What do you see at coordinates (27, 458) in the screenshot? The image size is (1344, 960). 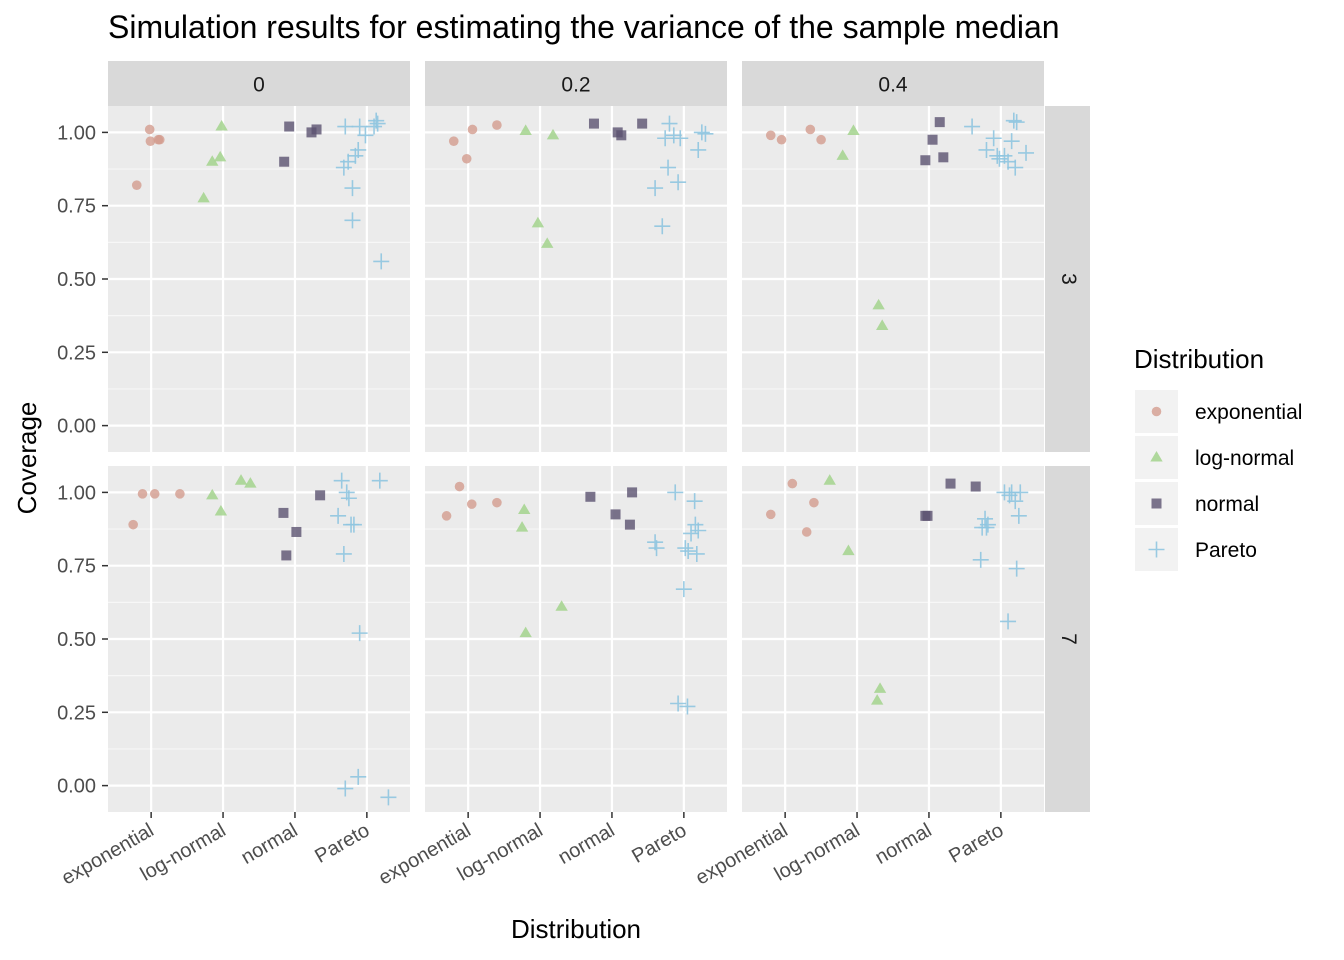 I see `y-axis-title: Coverage` at bounding box center [27, 458].